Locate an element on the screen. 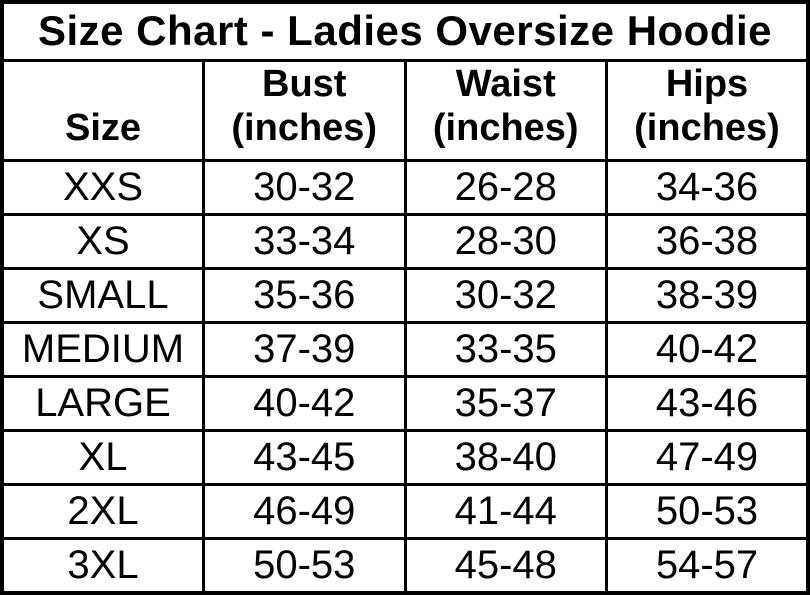 The image size is (810, 595). waist-cell: 33-35 is located at coordinates (505, 350).